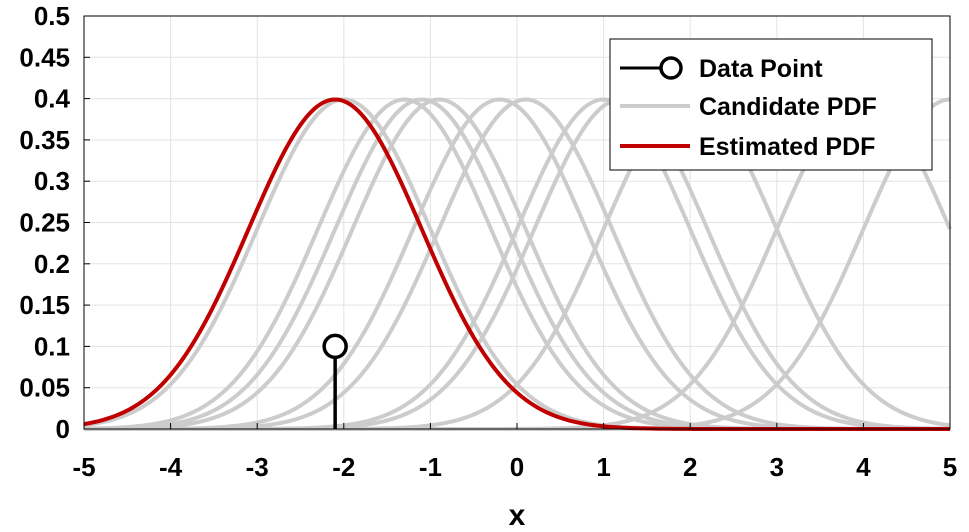 This screenshot has height=532, width=969. Describe the element at coordinates (44, 140) in the screenshot. I see `y-tick-label: 0.35` at that location.